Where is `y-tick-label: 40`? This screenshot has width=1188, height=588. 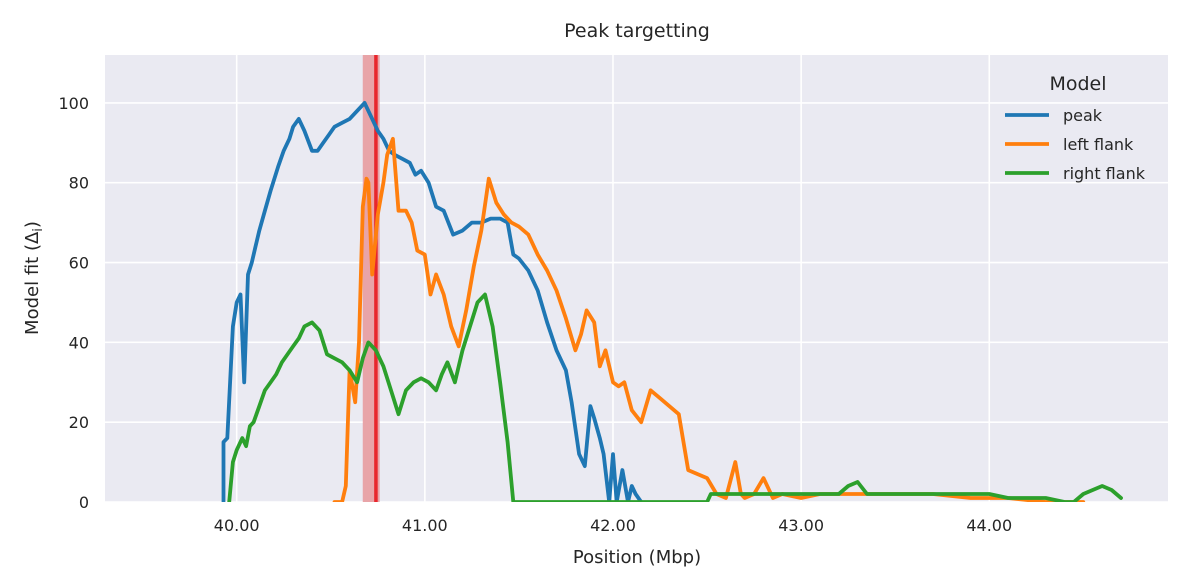 y-tick-label: 40 is located at coordinates (79, 342).